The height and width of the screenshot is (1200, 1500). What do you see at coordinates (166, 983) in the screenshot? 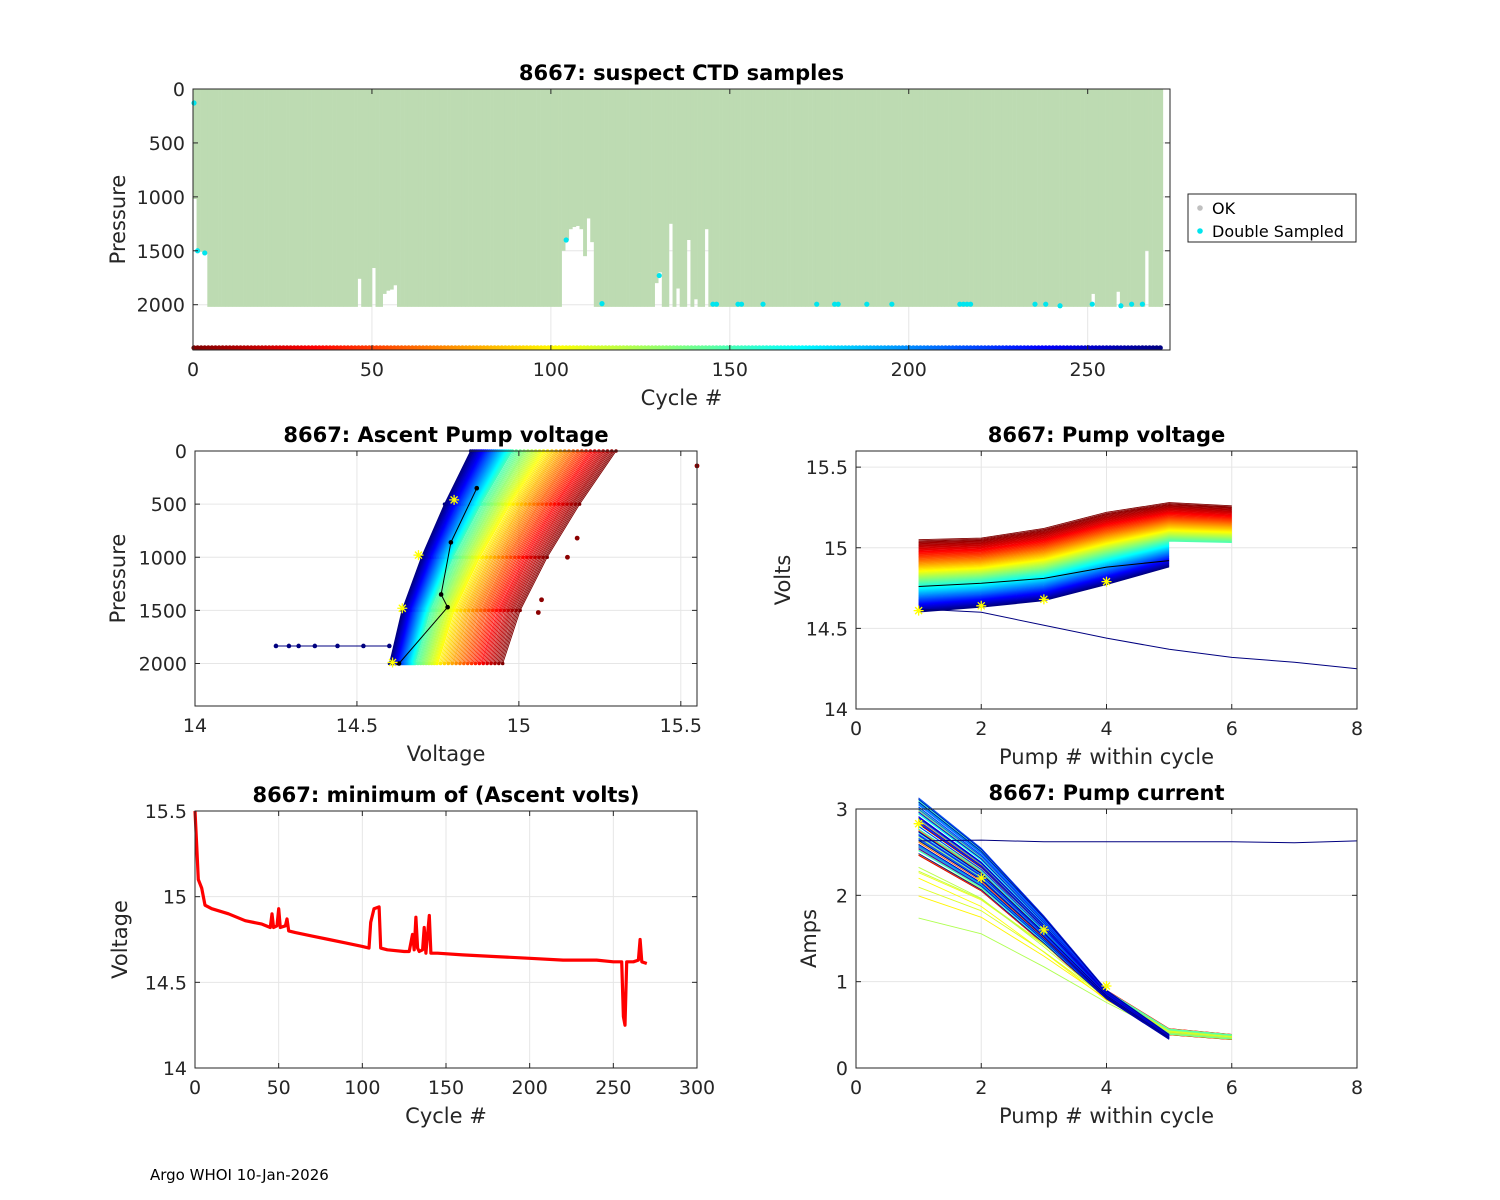
I see `y-tick-label: 14.5` at bounding box center [166, 983].